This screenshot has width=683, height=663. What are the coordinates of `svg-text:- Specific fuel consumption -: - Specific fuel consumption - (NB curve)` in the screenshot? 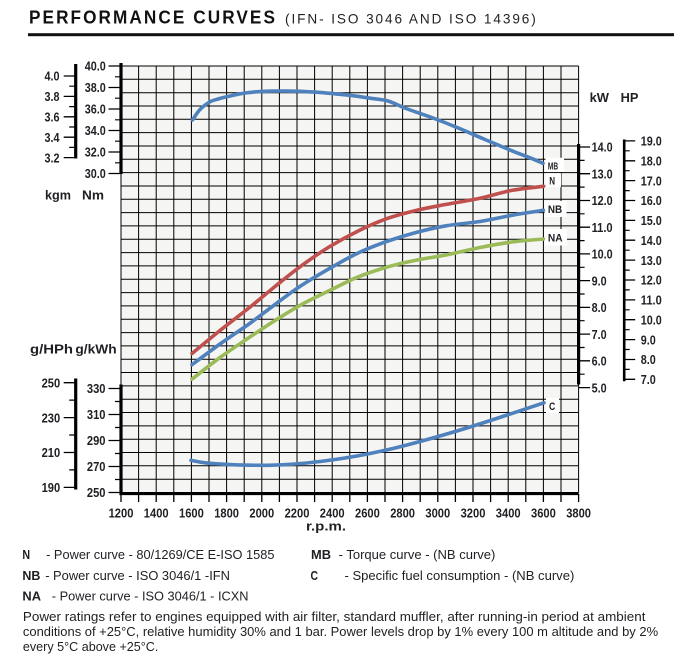 It's located at (460, 575).